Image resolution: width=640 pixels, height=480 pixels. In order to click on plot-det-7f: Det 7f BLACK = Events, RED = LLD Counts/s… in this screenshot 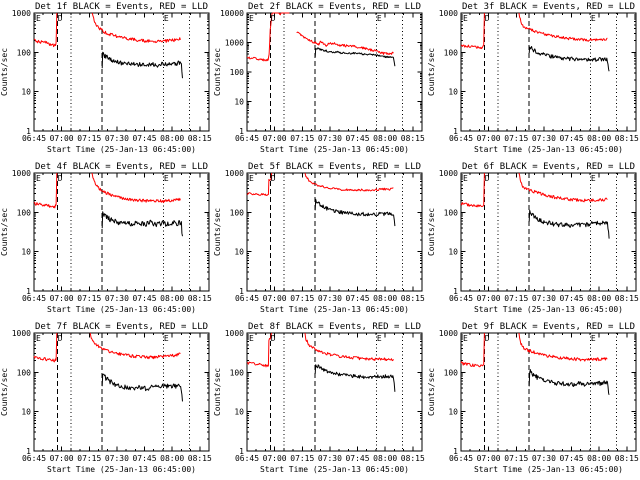, I will do `click(106, 398)`.